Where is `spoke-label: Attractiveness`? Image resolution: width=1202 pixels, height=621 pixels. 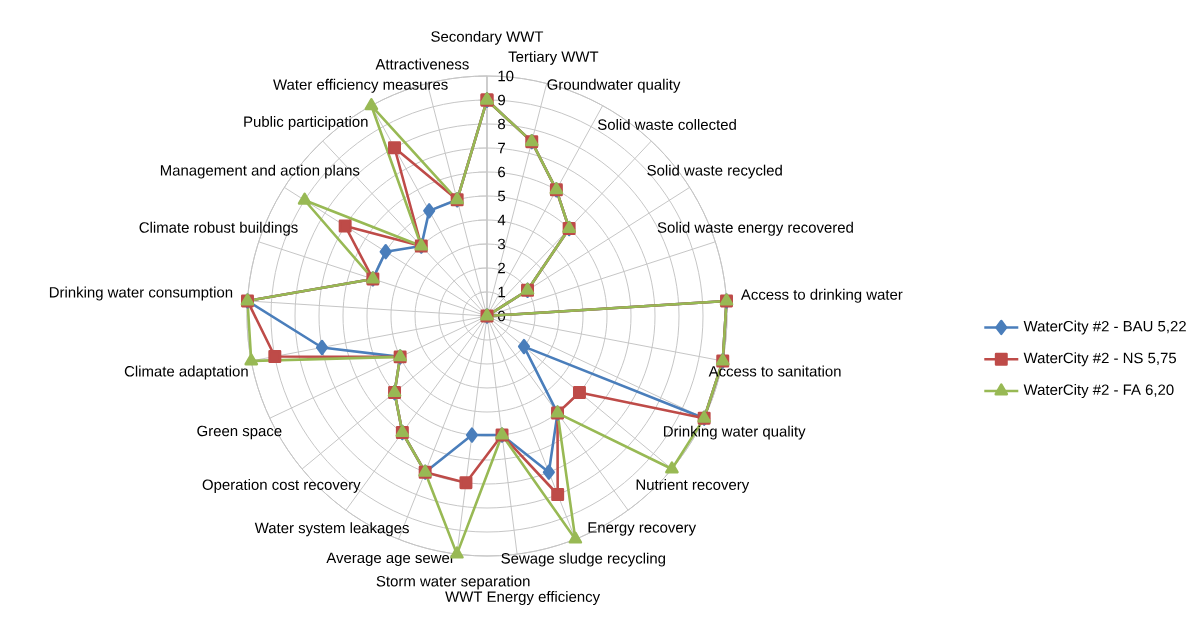 spoke-label: Attractiveness is located at coordinates (422, 64).